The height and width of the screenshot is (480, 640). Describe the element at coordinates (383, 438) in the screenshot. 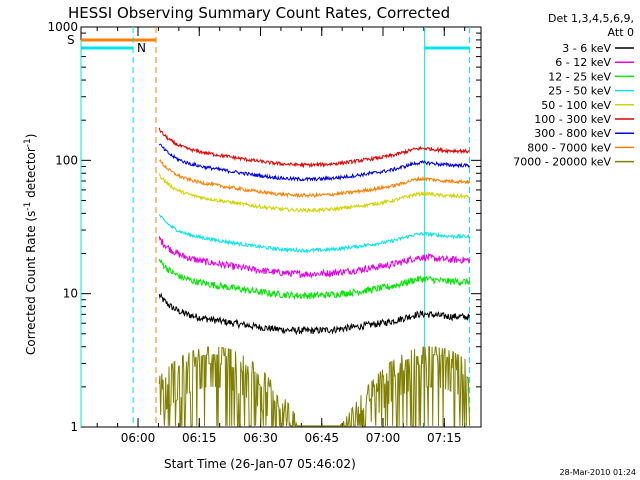

I see `x-tick-label: 07:00` at that location.